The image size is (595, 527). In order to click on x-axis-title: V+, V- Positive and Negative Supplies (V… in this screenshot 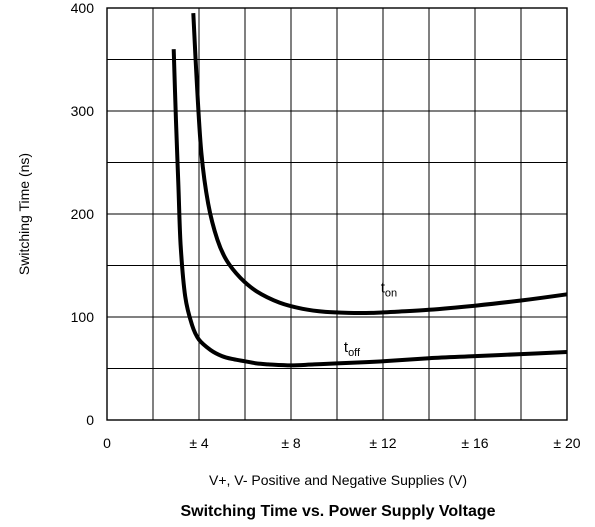, I will do `click(338, 480)`.